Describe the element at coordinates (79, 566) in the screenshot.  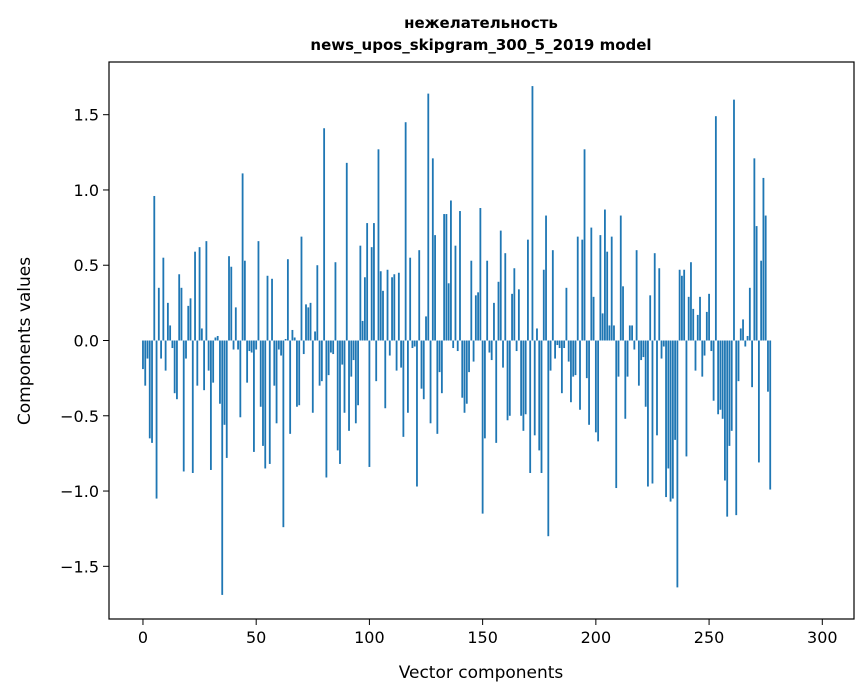
I see `y-tick-label: −1.5` at that location.